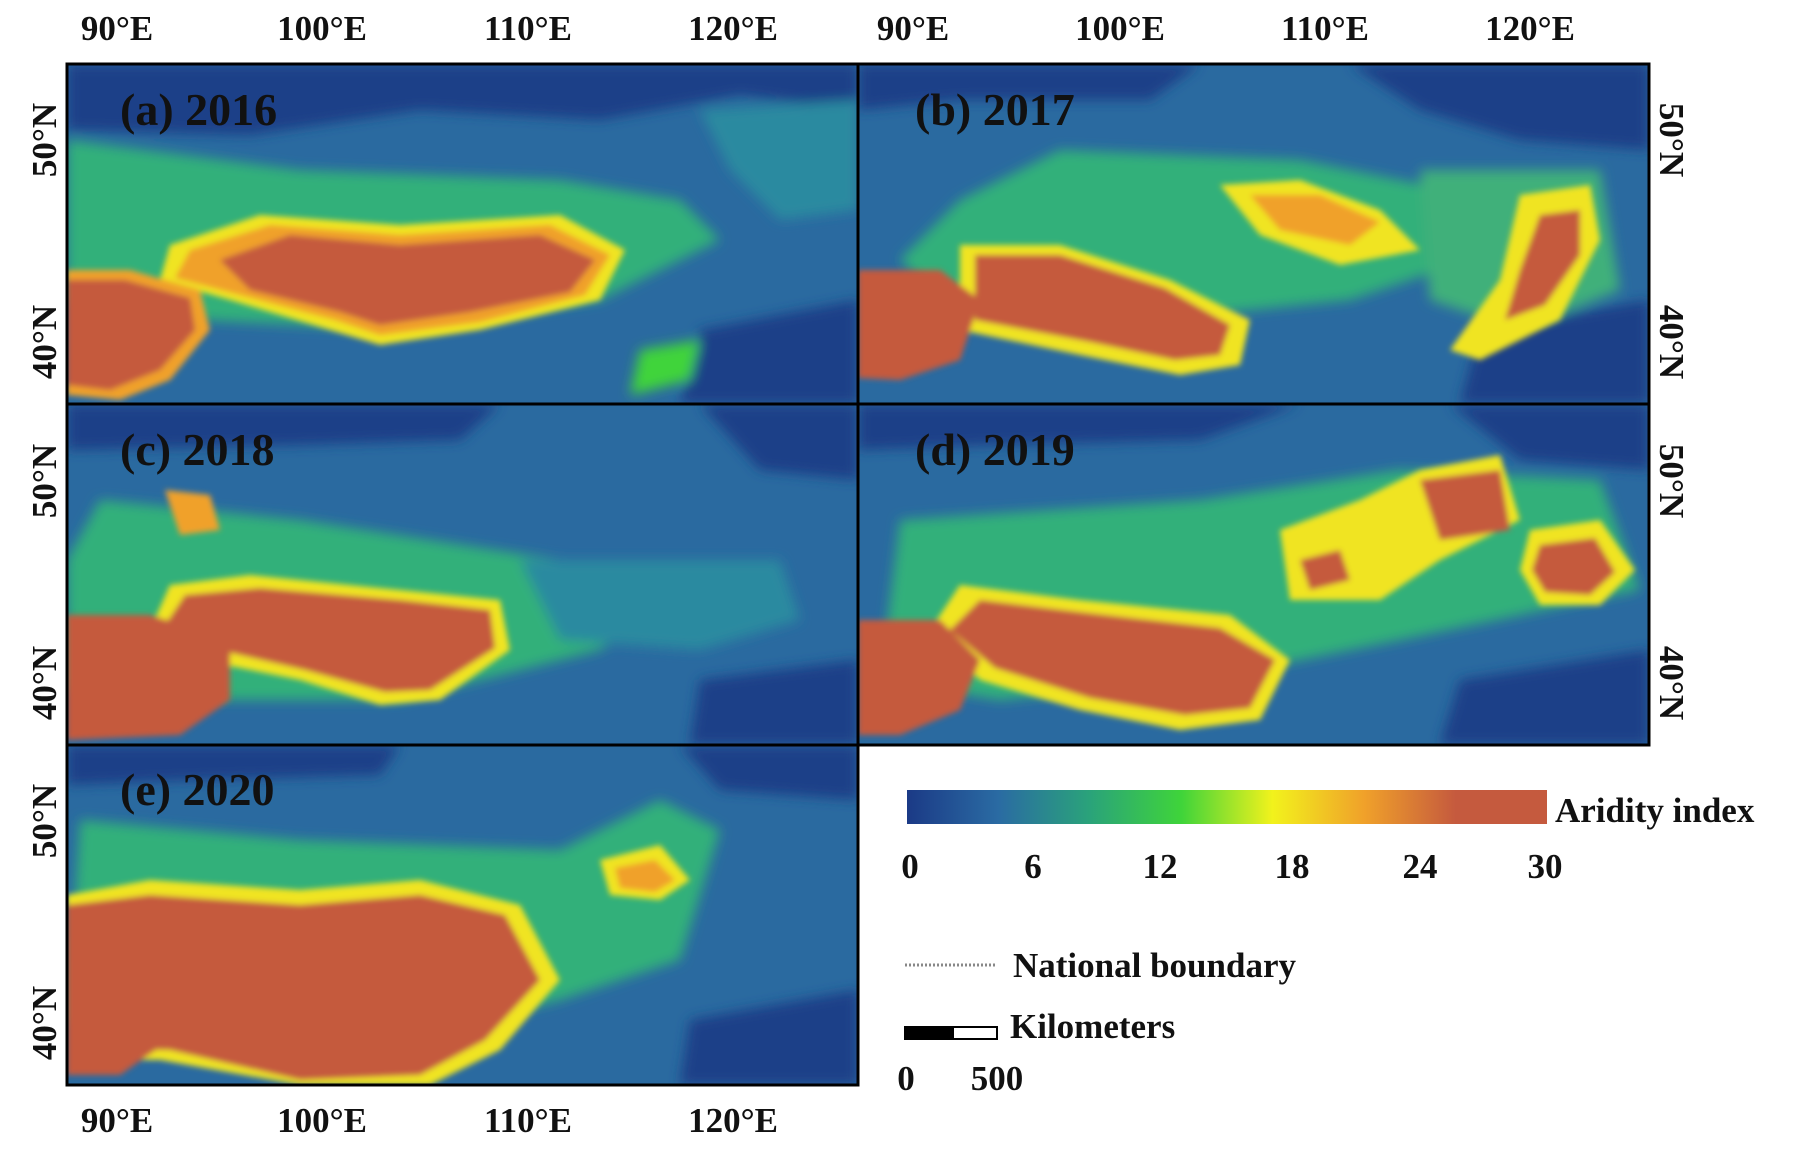 The image size is (1811, 1152). I want to click on lat-label-right-b-40: 40°N, so click(1671, 342).